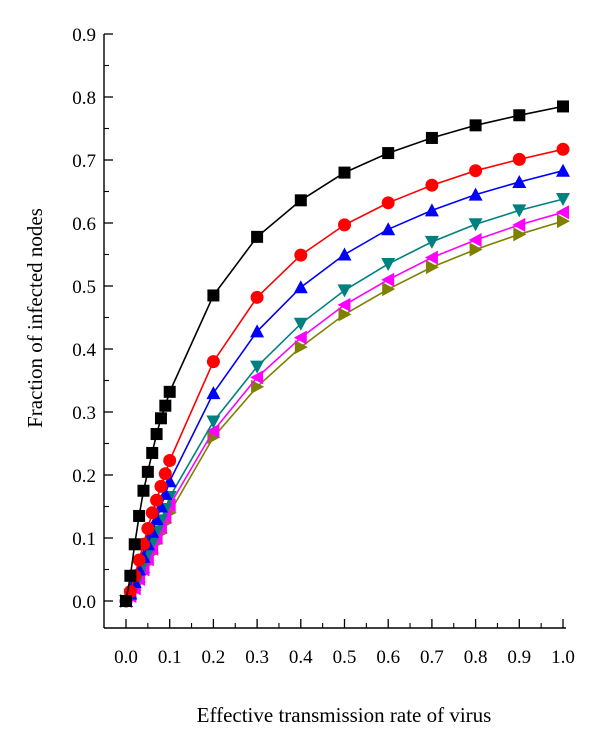 The image size is (600, 747). What do you see at coordinates (476, 657) in the screenshot?
I see `x-tick-label: 0.8` at bounding box center [476, 657].